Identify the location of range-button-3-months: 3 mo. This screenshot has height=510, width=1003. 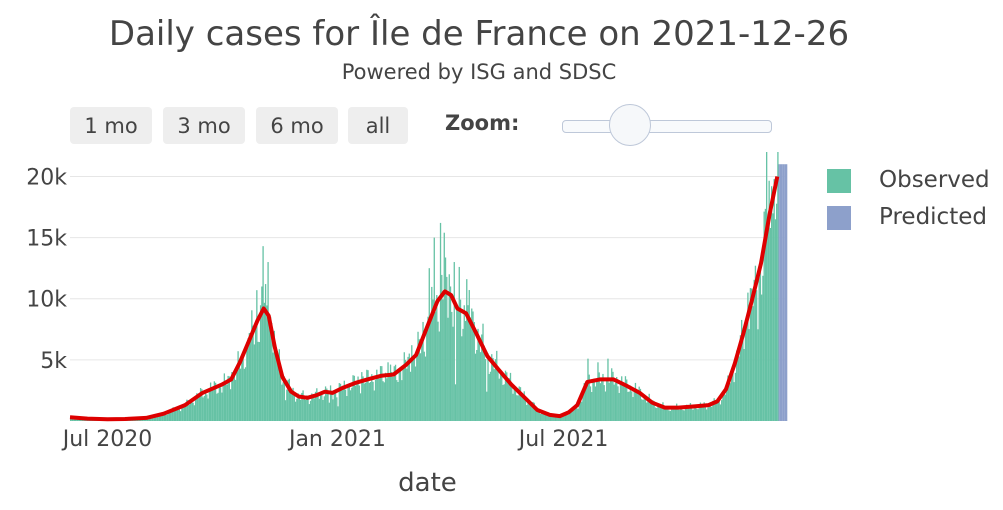
(204, 125).